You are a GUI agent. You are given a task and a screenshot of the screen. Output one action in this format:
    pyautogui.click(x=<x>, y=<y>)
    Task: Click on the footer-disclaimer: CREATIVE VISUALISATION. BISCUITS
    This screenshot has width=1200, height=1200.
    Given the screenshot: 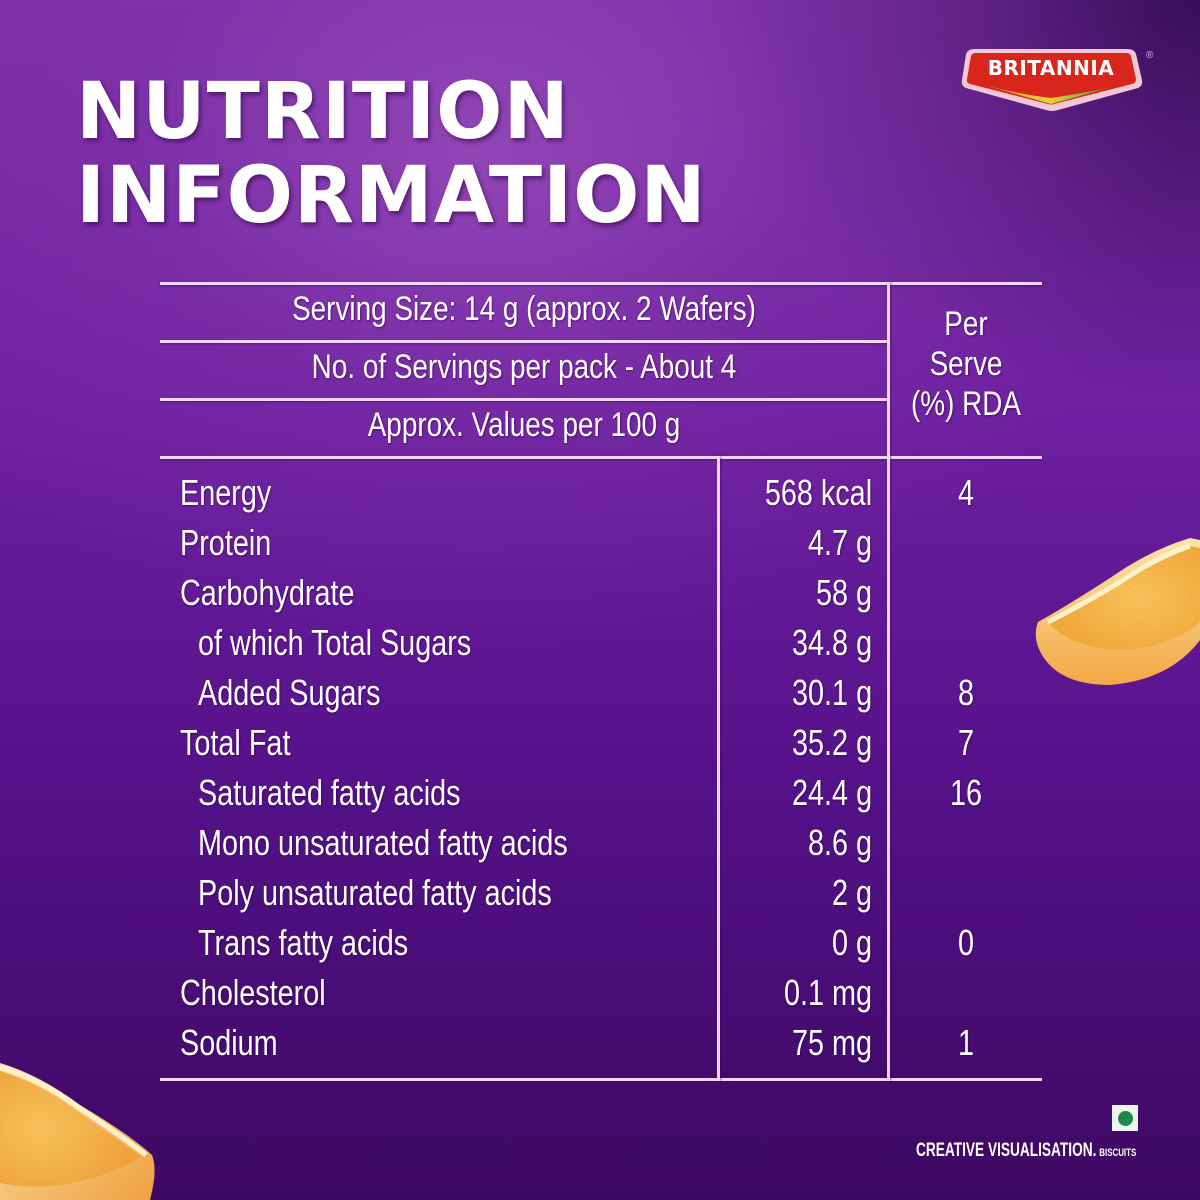 What is the action you would take?
    pyautogui.click(x=1026, y=1151)
    